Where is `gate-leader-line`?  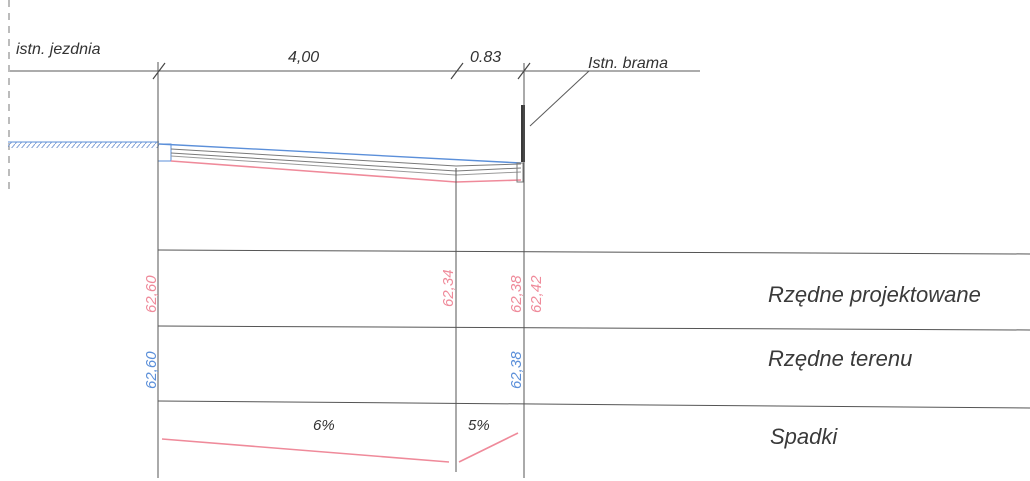 gate-leader-line is located at coordinates (559, 98).